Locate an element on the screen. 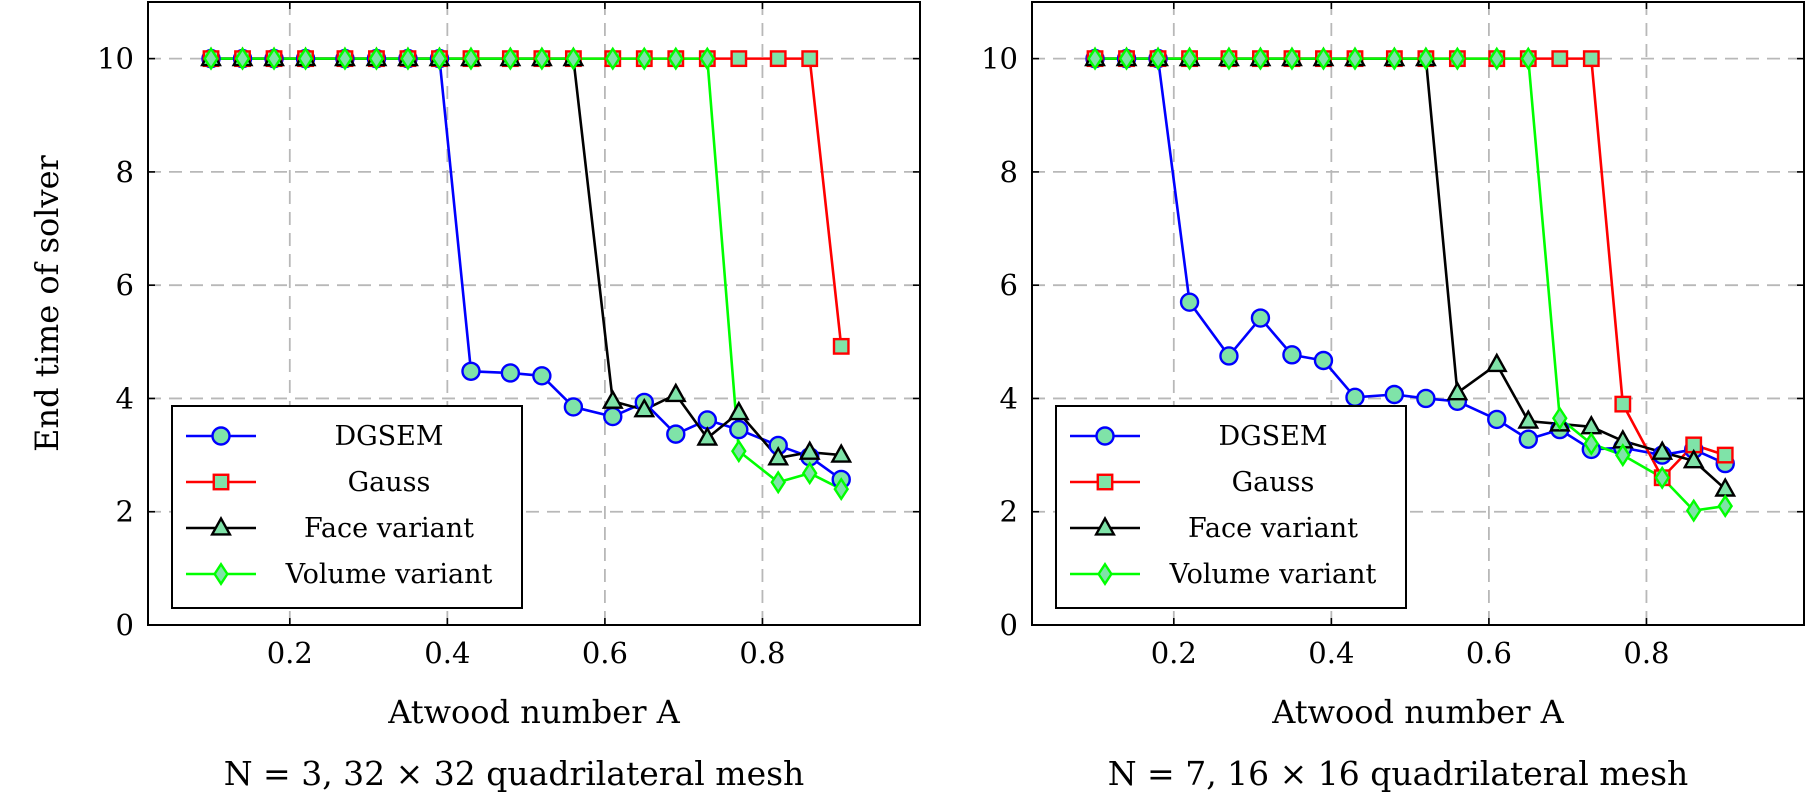 The width and height of the screenshot is (1819, 799). y-axis-label: End time of solver is located at coordinates (47, 302).